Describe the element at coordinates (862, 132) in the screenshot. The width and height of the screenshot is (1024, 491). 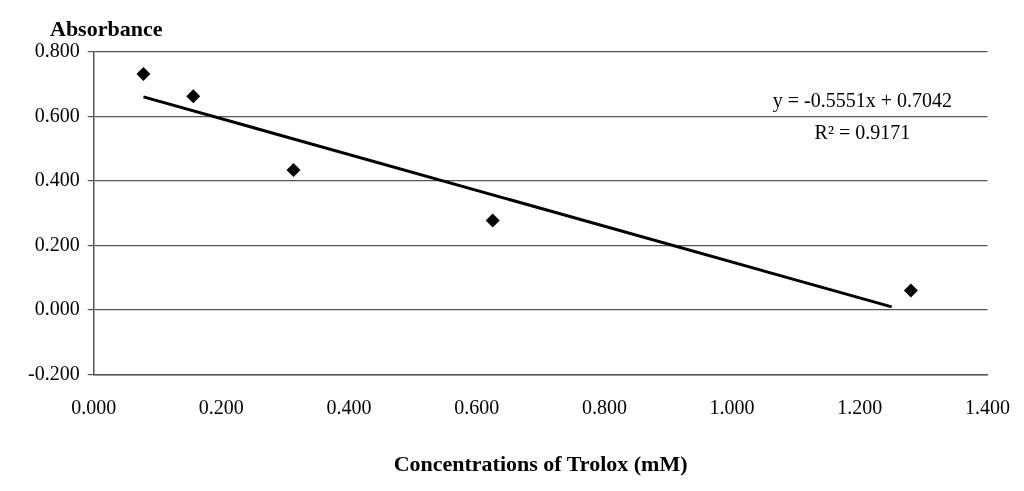
I see `annotation: R² = 0.9171` at that location.